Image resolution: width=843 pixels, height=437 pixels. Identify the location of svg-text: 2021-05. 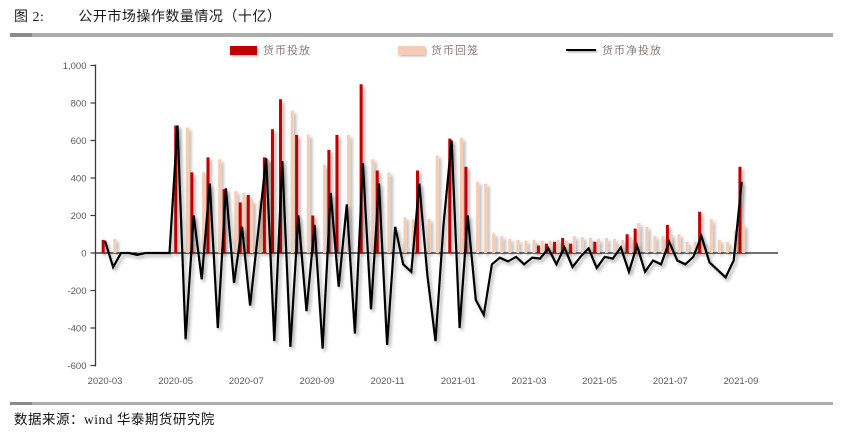
(599, 381).